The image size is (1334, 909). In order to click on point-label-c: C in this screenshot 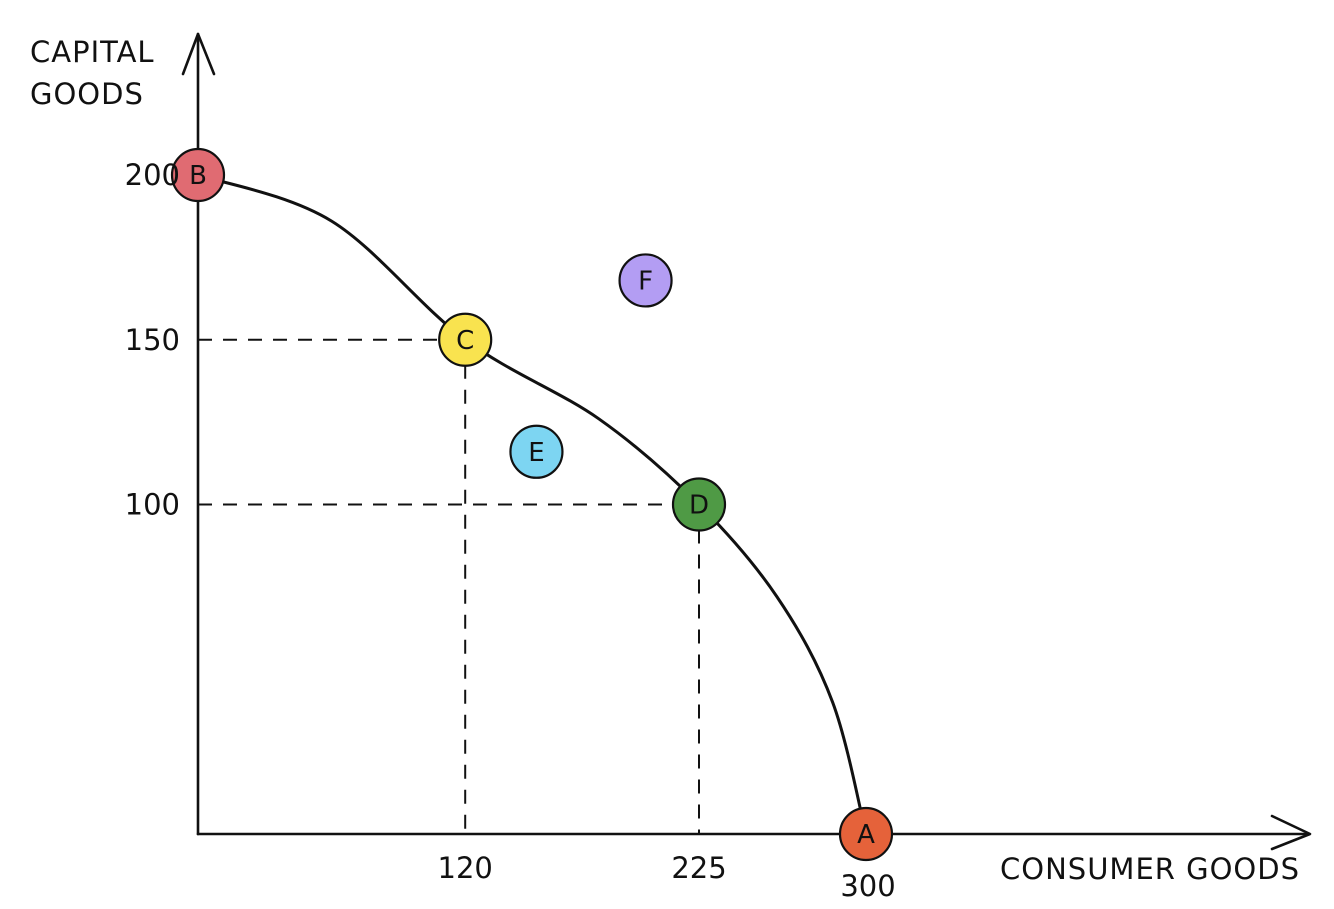, I will do `click(465, 341)`.